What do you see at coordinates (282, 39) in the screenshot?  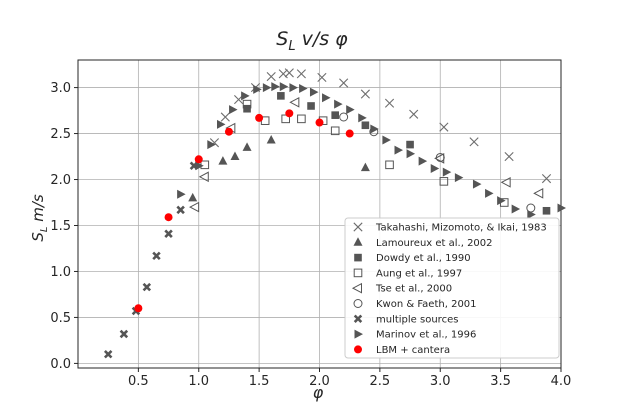 I see `chart-title-main: S` at bounding box center [282, 39].